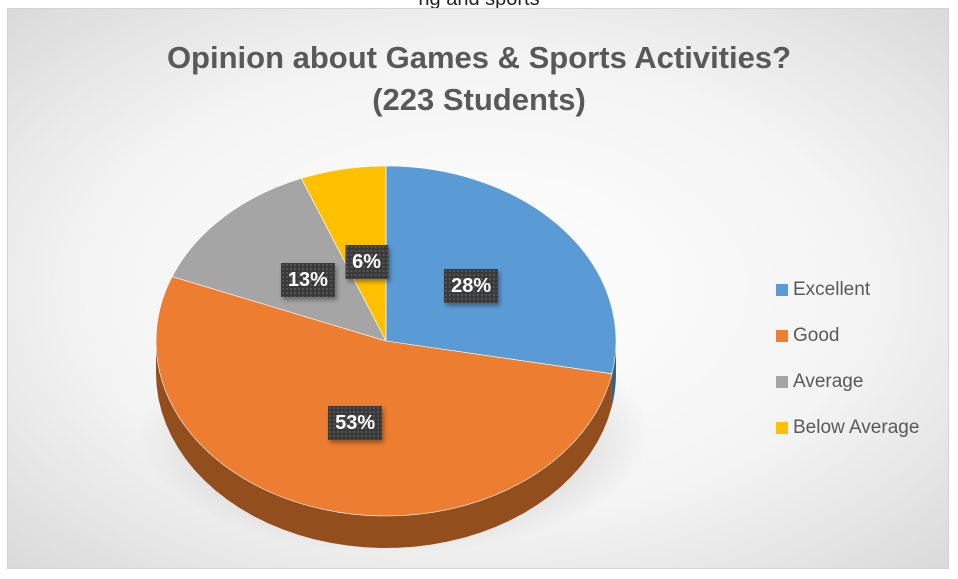 This screenshot has height=579, width=958. I want to click on pie-slice-below-average, so click(343, 253).